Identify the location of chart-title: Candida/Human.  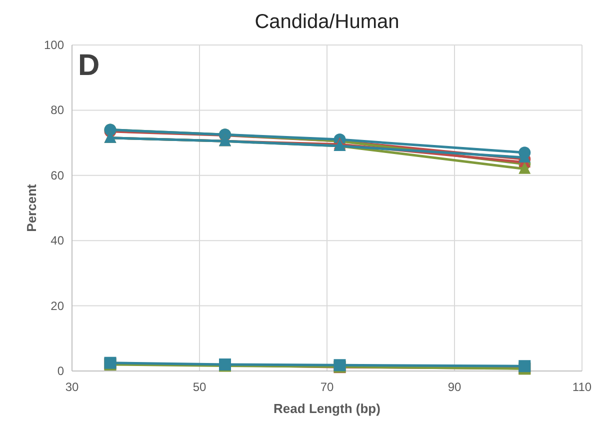
(327, 22).